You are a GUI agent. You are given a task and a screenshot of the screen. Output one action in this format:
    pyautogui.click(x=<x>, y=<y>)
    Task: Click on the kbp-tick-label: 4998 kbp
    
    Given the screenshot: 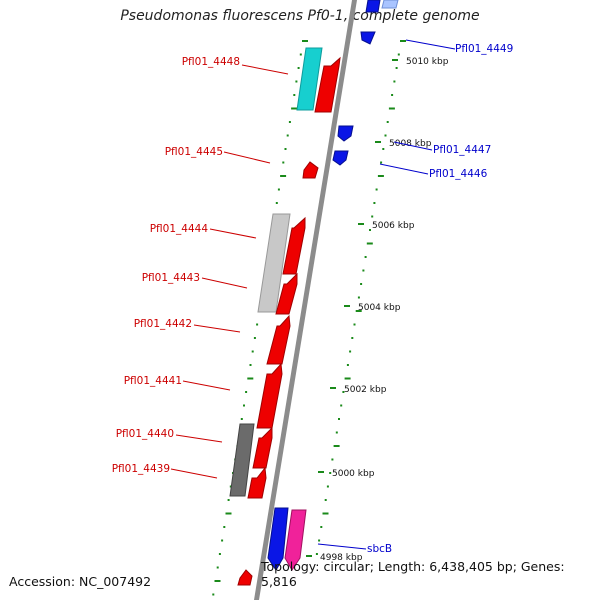 What is the action you would take?
    pyautogui.click(x=341, y=558)
    